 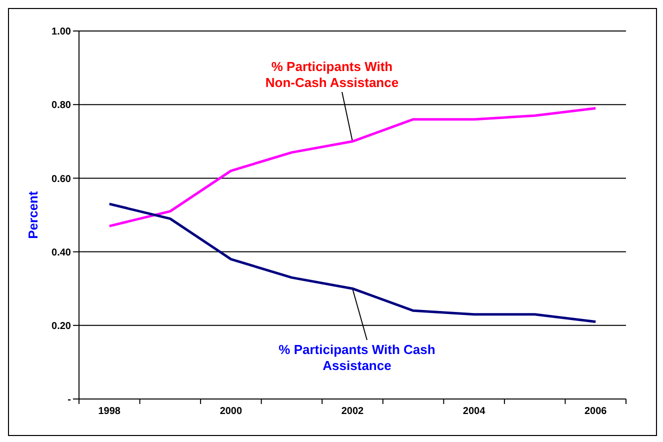 I want to click on x-tick-label: 1998, so click(x=109, y=412).